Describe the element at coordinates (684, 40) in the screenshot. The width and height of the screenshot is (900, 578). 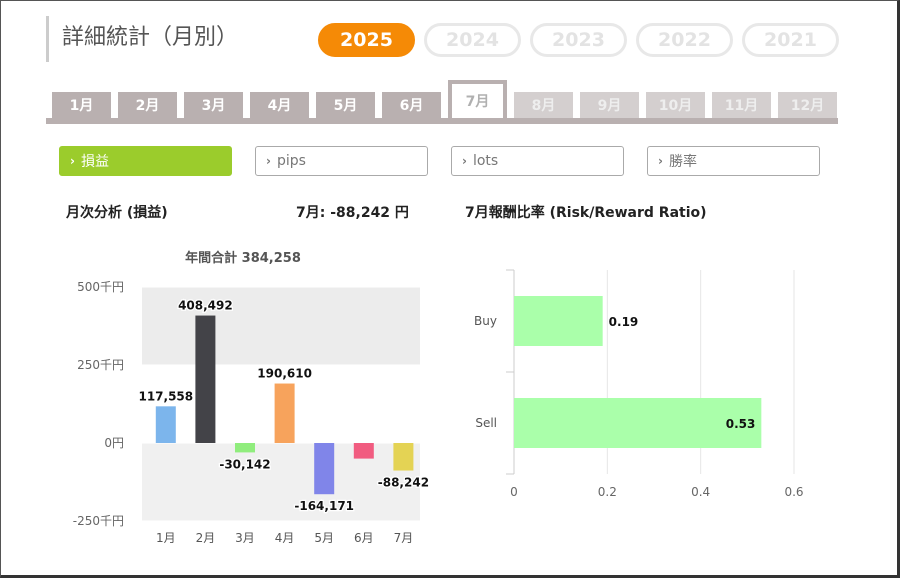
I see `year-tab-2022: 2022` at that location.